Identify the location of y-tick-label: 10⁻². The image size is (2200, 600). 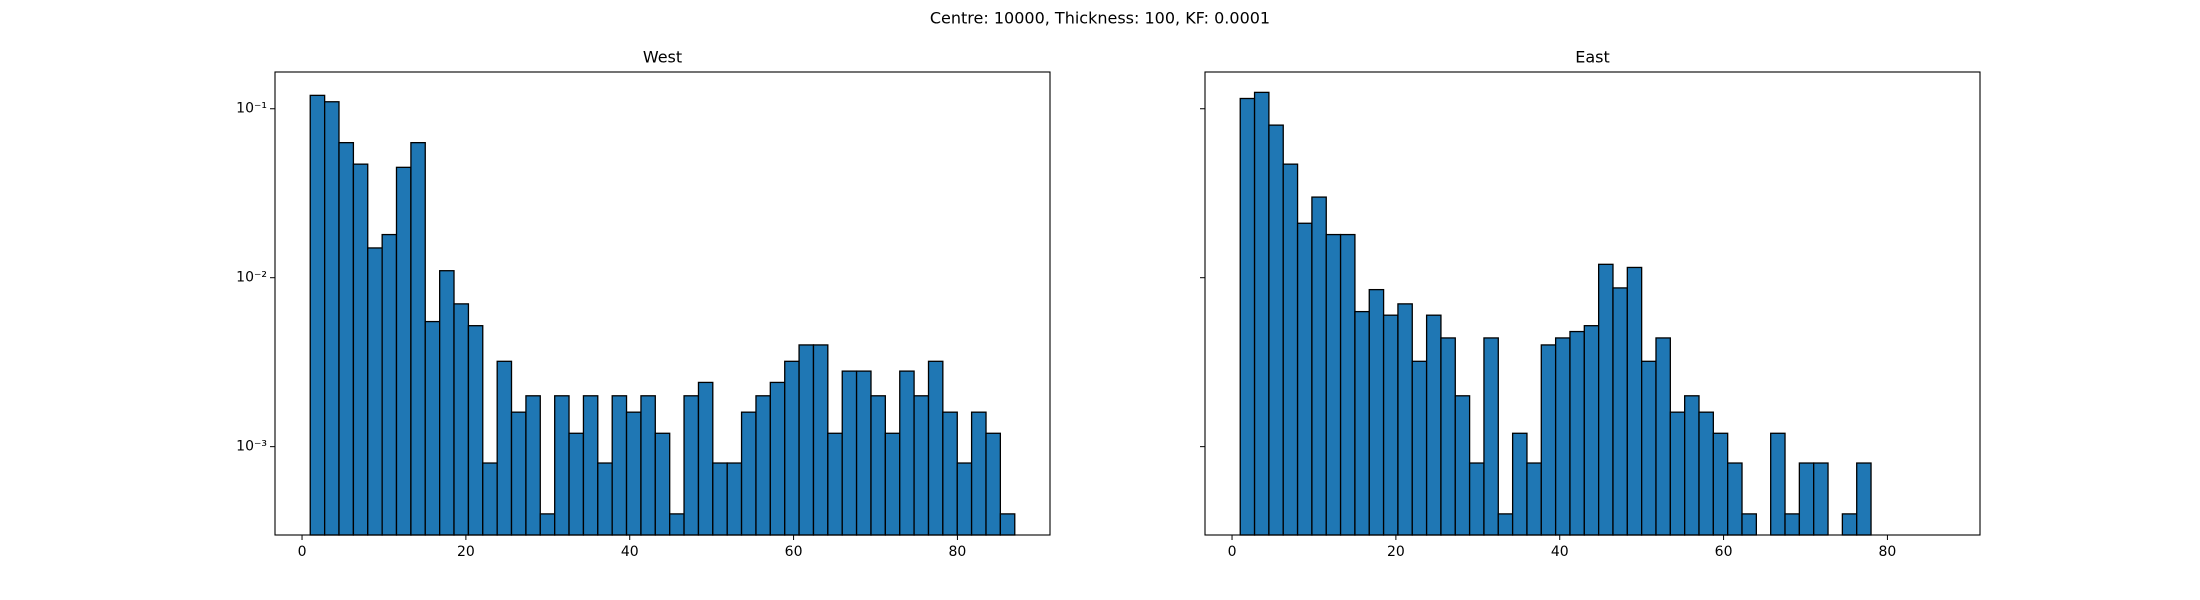
(251, 278).